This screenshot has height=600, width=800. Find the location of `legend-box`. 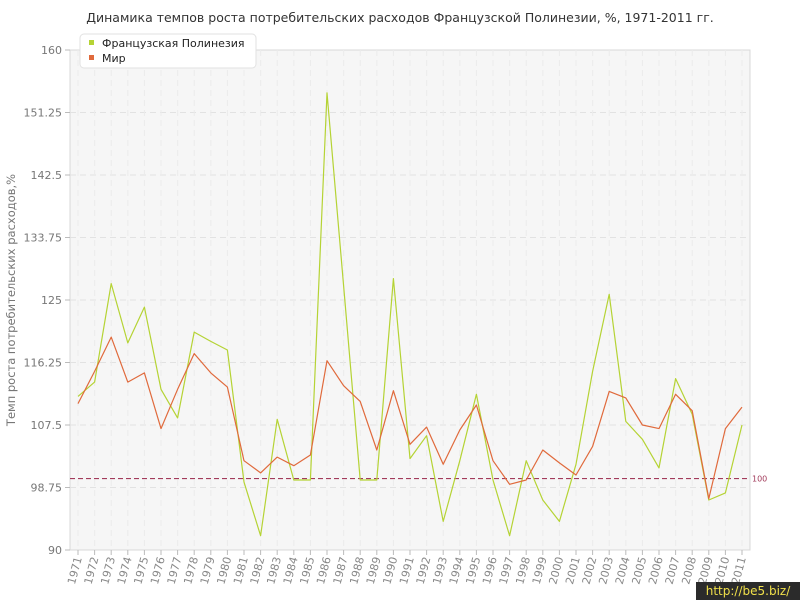

legend-box is located at coordinates (168, 51).